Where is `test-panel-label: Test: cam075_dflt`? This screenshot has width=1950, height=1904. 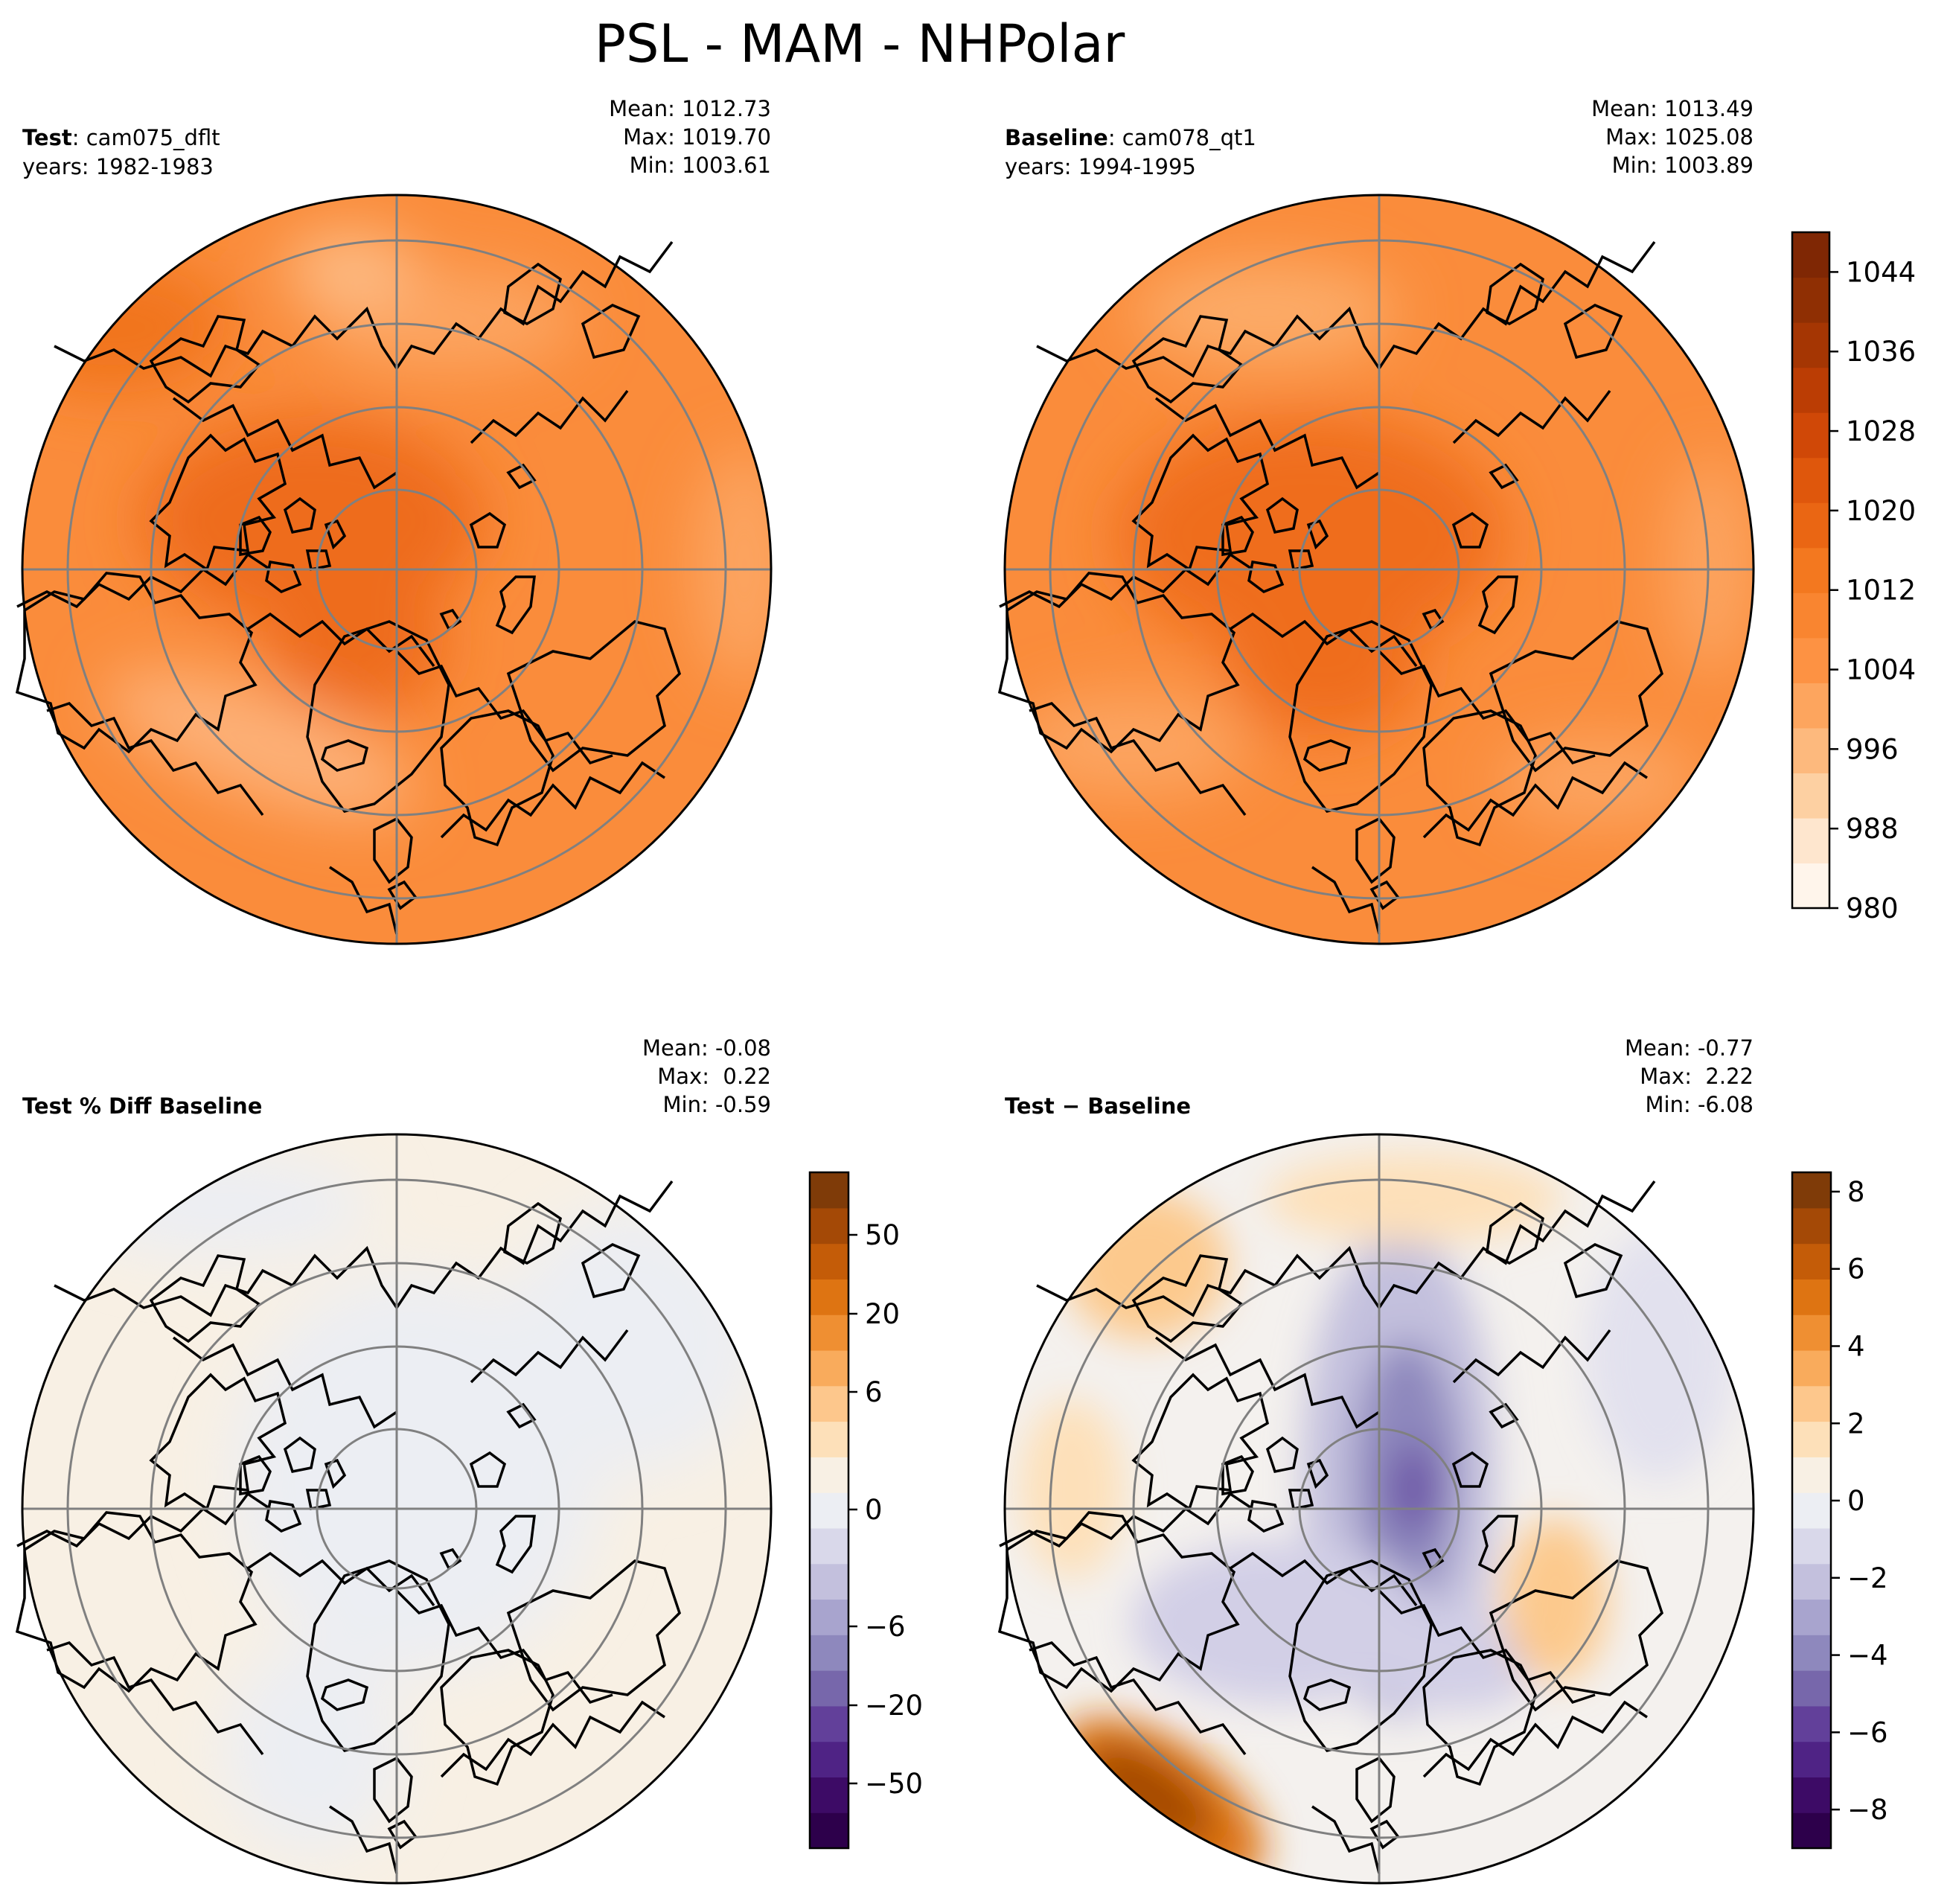 test-panel-label: Test: cam075_dflt is located at coordinates (121, 138).